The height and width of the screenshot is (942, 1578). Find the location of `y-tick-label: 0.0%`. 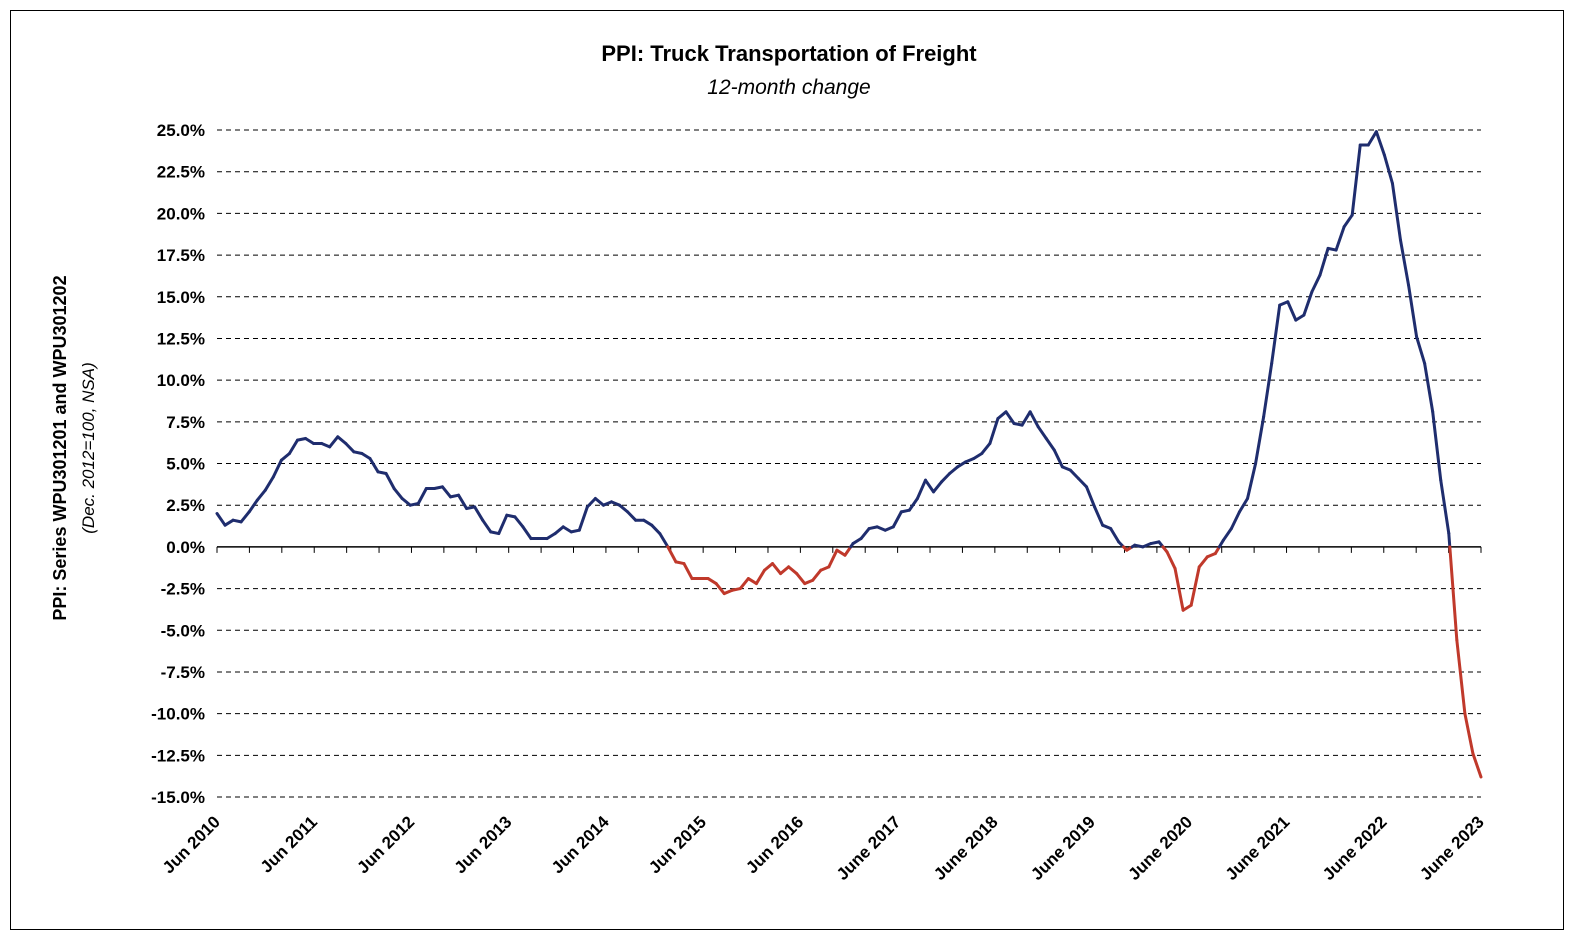

y-tick-label: 0.0% is located at coordinates (185, 547).